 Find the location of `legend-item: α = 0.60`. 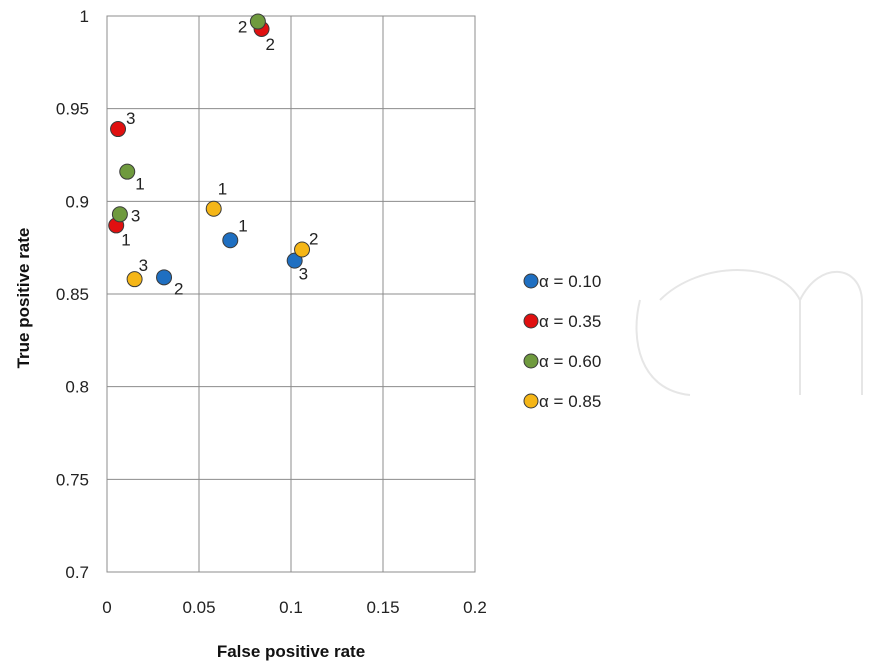

legend-item: α = 0.60 is located at coordinates (562, 361).